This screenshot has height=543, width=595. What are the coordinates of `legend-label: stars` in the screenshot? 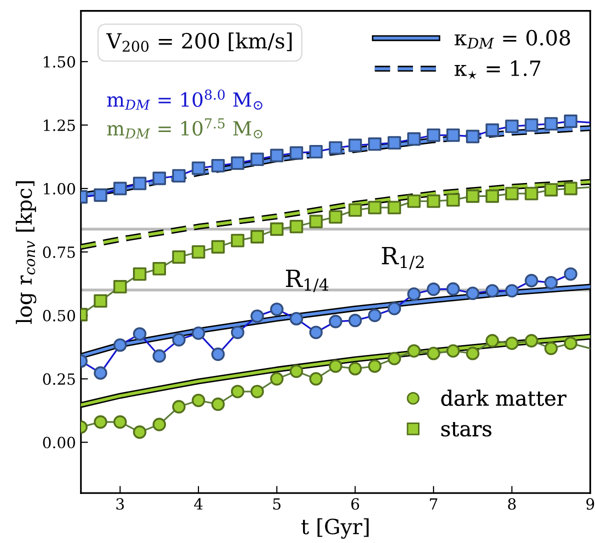 It's located at (466, 429).